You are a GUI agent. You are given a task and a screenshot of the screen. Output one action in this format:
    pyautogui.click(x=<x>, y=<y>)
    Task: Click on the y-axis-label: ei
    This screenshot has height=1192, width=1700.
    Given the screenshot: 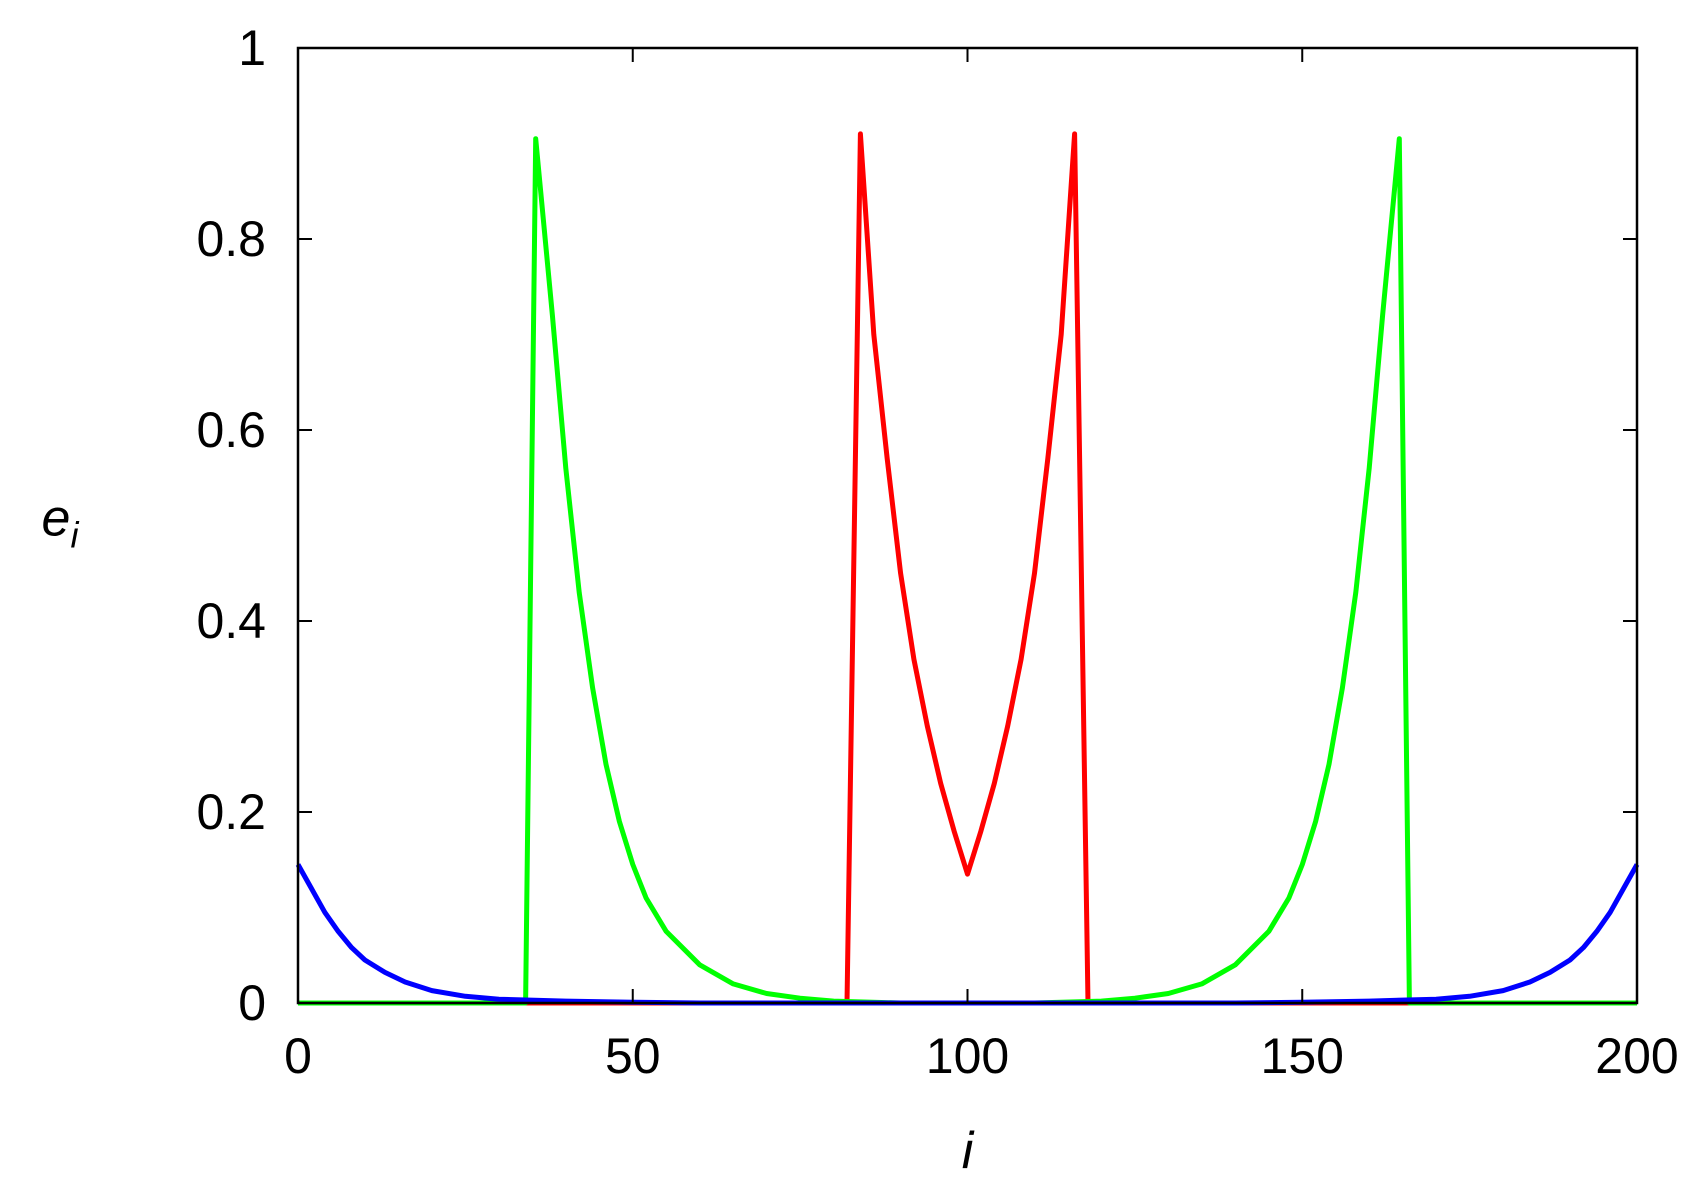 What is the action you would take?
    pyautogui.click(x=61, y=523)
    